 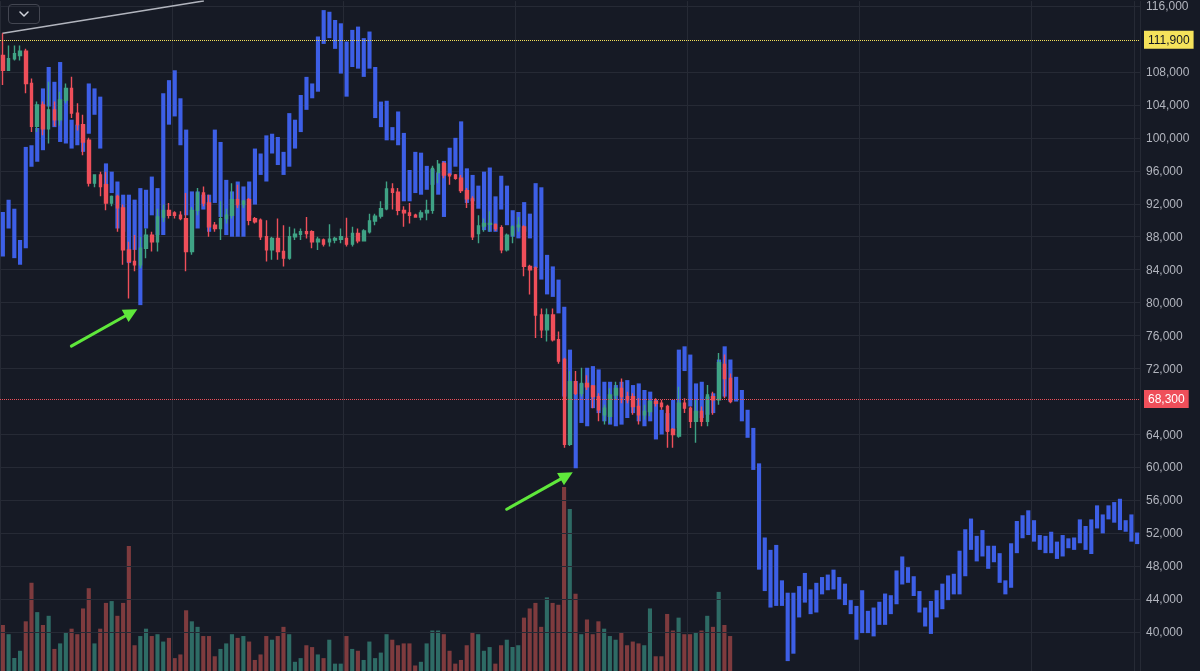 I want to click on y-tick-label: 56,000, so click(x=1165, y=500).